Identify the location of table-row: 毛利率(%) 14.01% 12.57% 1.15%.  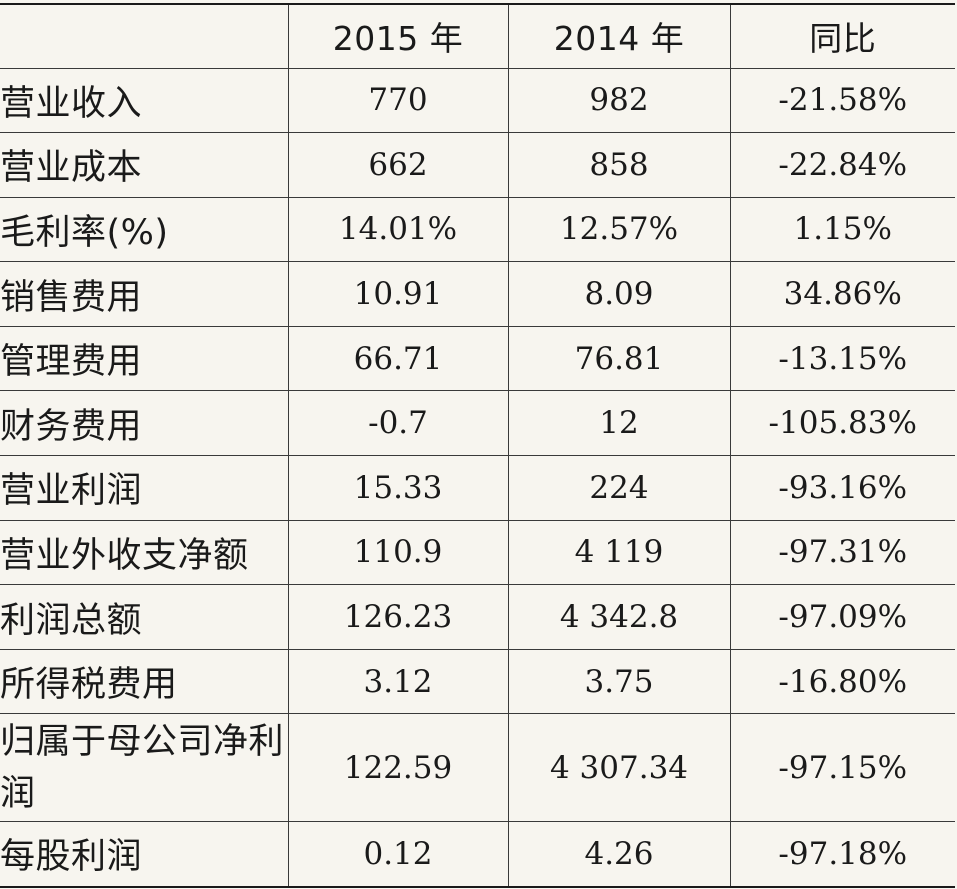
(477, 230).